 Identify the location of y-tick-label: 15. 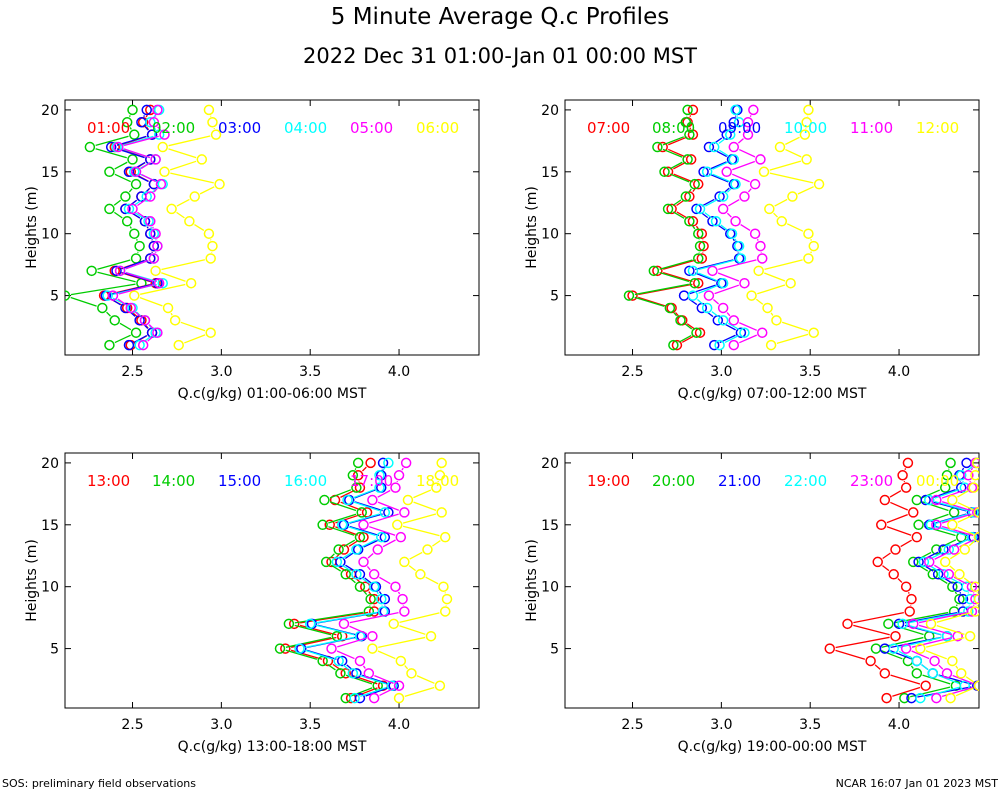
(50, 526).